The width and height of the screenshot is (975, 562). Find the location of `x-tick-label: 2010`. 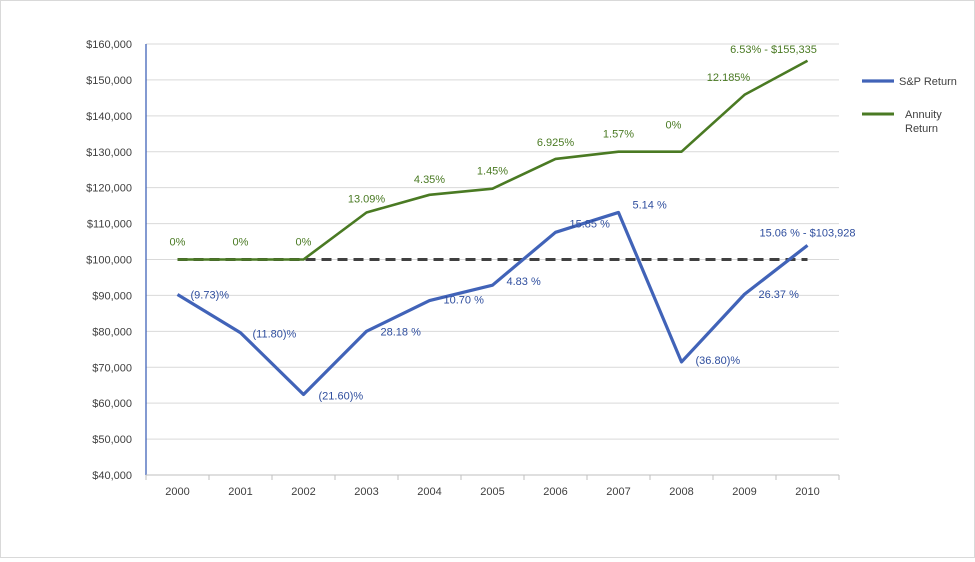

x-tick-label: 2010 is located at coordinates (807, 492).